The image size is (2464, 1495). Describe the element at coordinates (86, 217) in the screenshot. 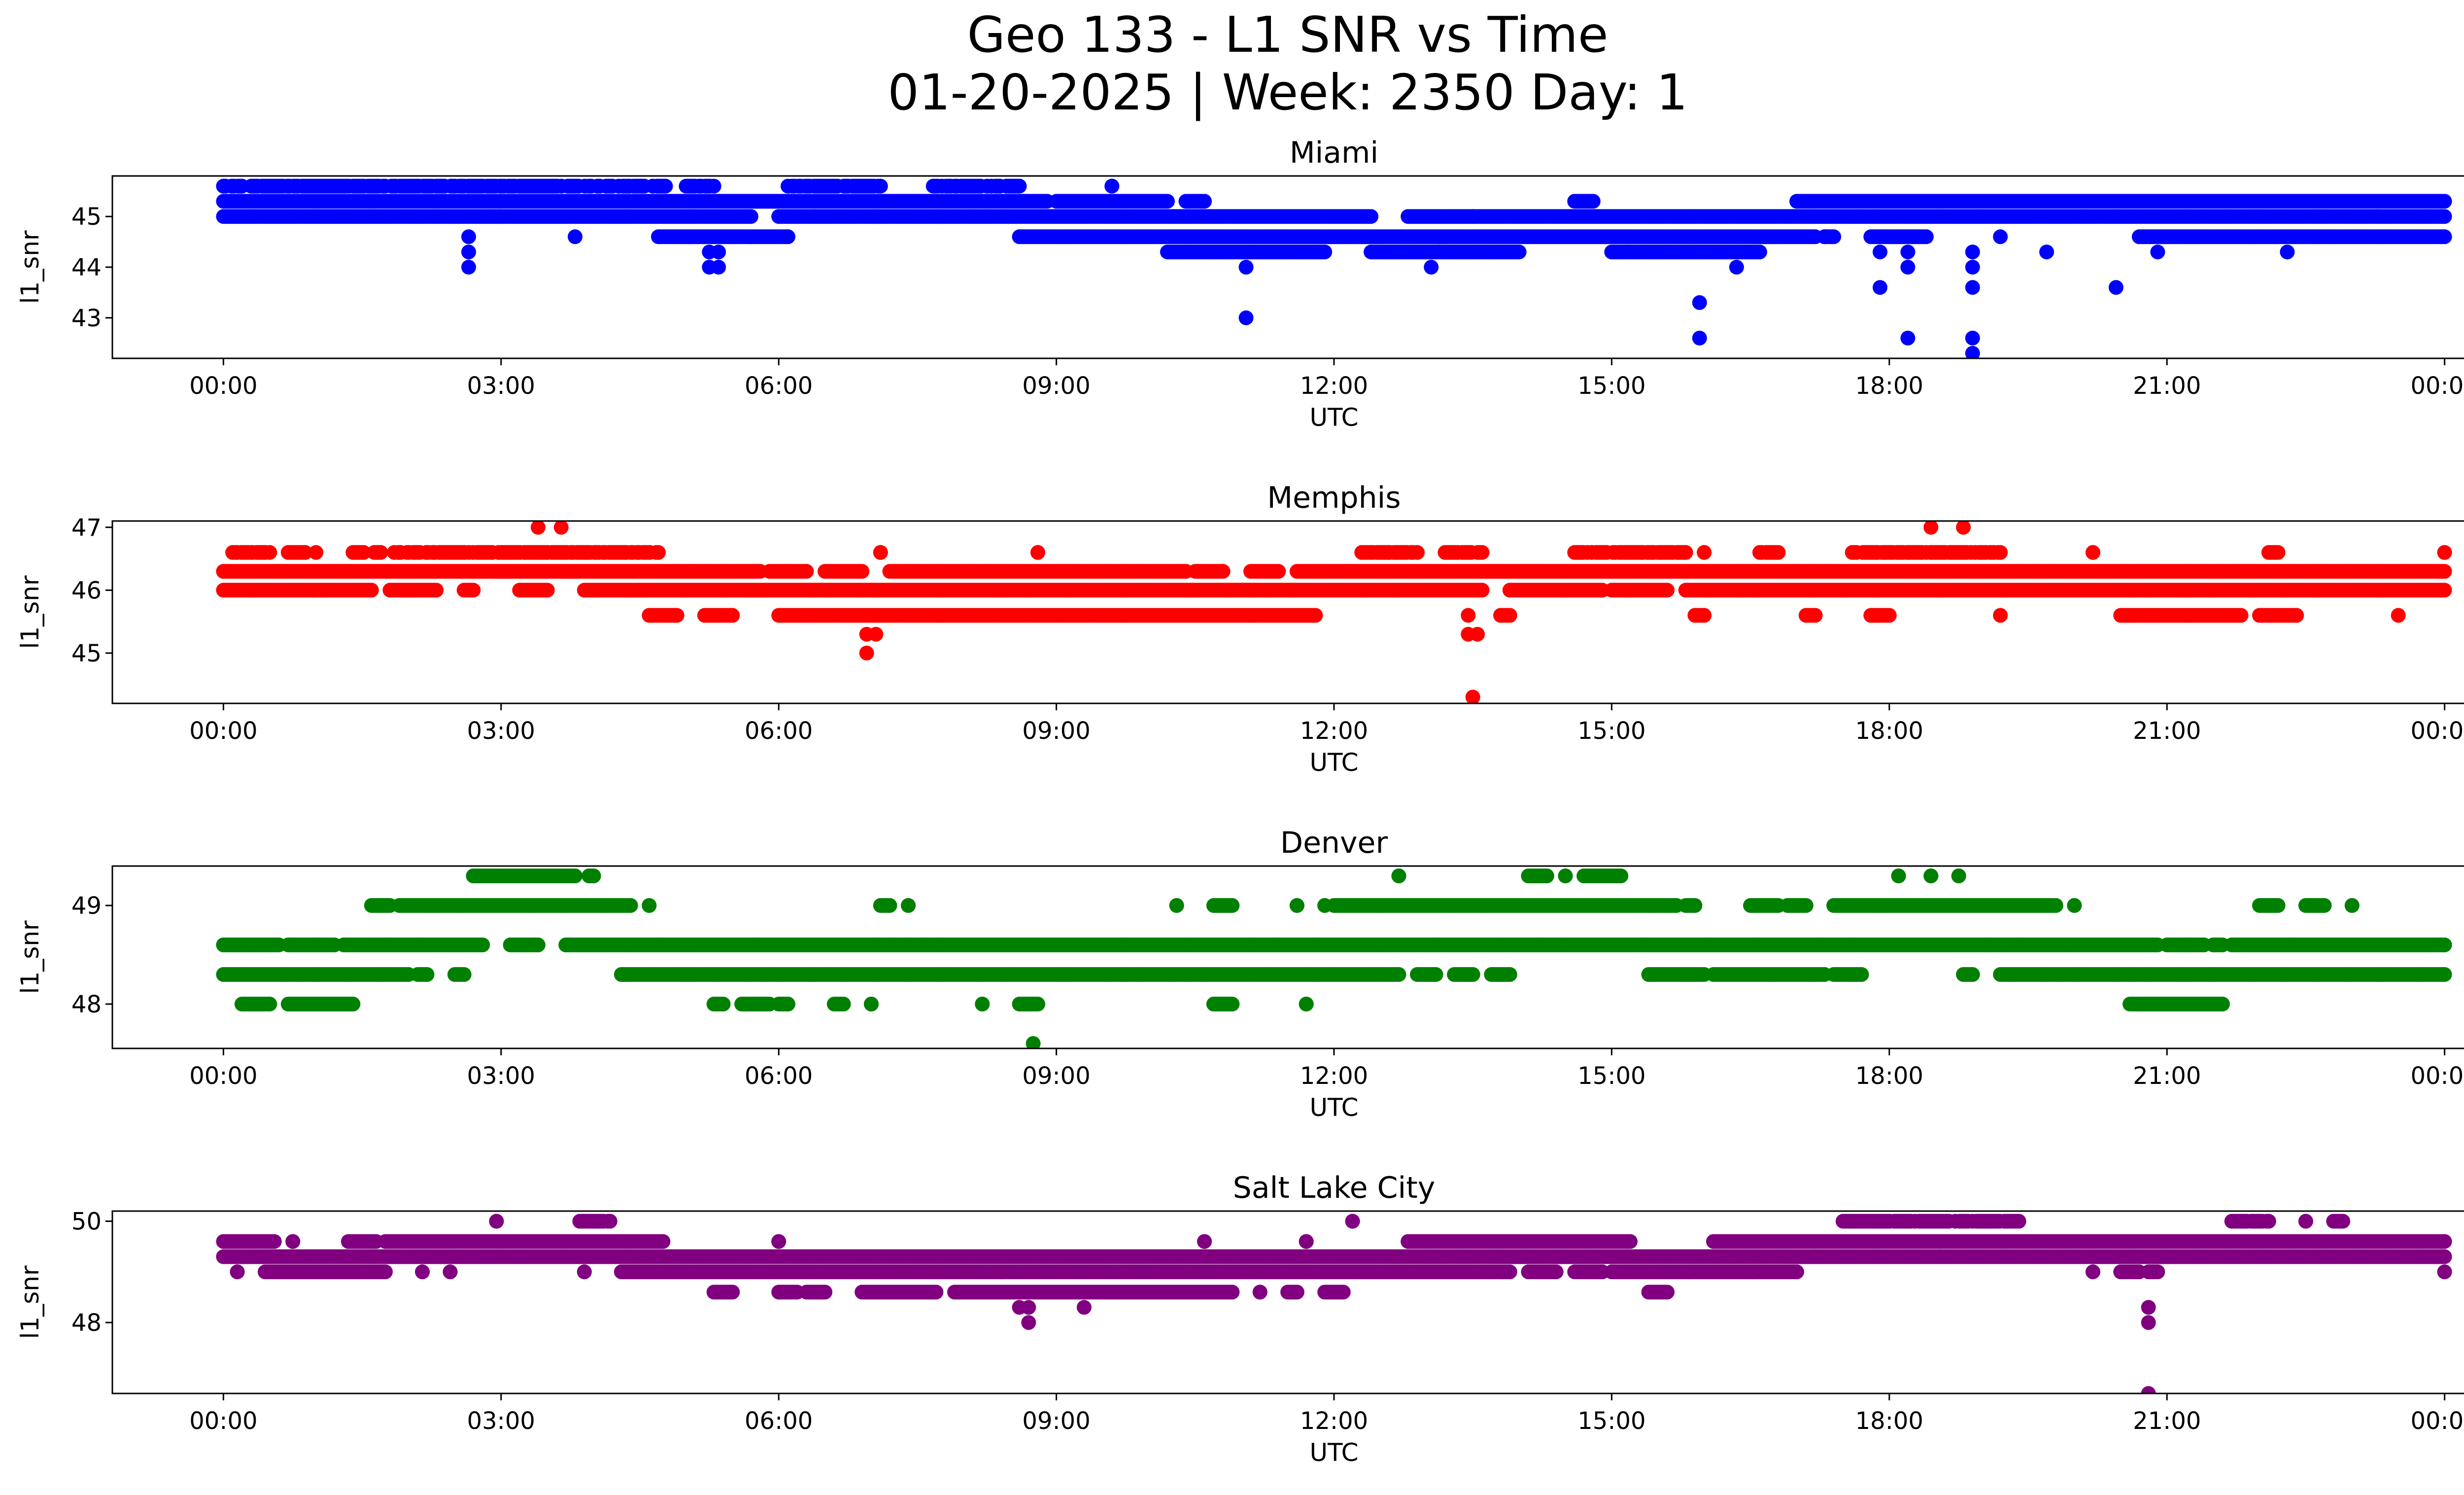

I see `y-tick-label: 45` at that location.